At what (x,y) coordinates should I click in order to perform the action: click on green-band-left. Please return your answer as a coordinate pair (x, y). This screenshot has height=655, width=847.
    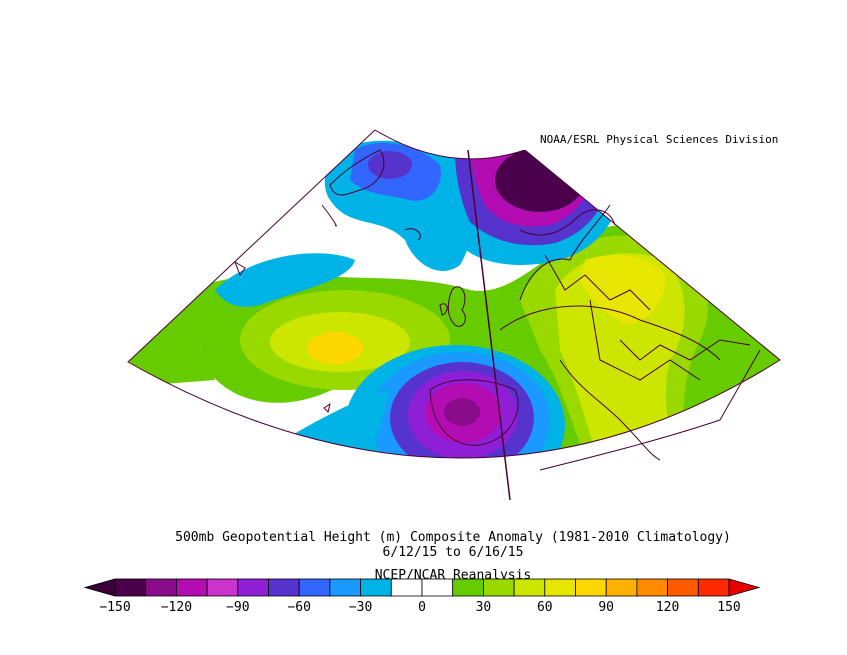
    Looking at the image, I should click on (171, 342).